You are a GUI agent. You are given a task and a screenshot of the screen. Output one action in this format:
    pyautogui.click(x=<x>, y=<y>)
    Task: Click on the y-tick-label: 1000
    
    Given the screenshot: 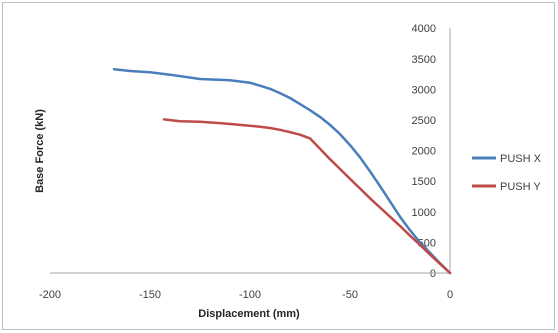 What is the action you would take?
    pyautogui.click(x=424, y=213)
    